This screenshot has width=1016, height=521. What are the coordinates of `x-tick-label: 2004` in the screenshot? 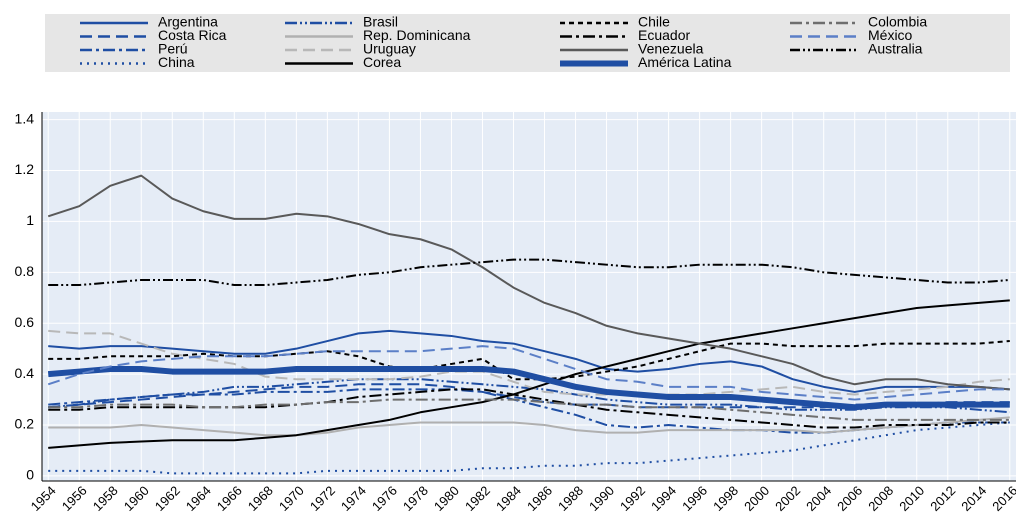 It's located at (818, 498).